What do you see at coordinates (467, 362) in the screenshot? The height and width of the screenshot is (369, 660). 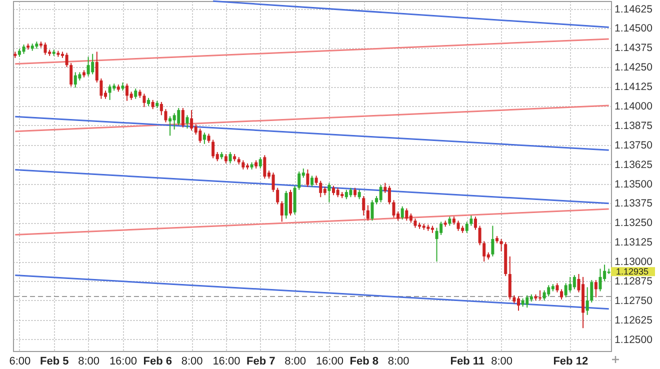 I see `x-tick-label: Feb 11` at bounding box center [467, 362].